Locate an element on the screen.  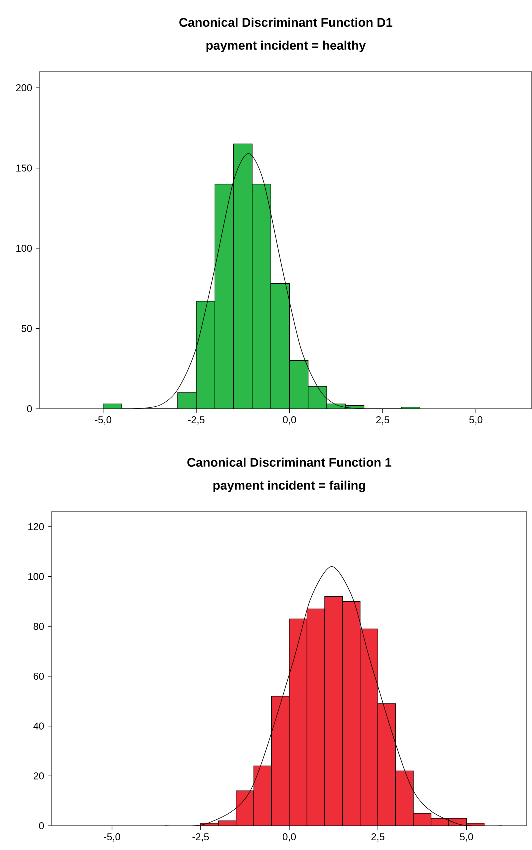
y-tick-label: 80 is located at coordinates (39, 626).